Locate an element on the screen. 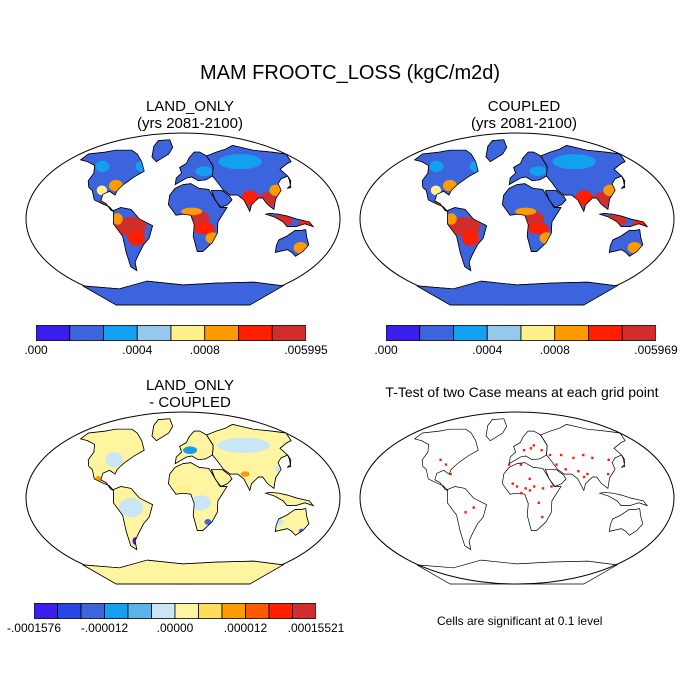 The width and height of the screenshot is (700, 700). colorbar-tick-label: .000012 is located at coordinates (245, 628).